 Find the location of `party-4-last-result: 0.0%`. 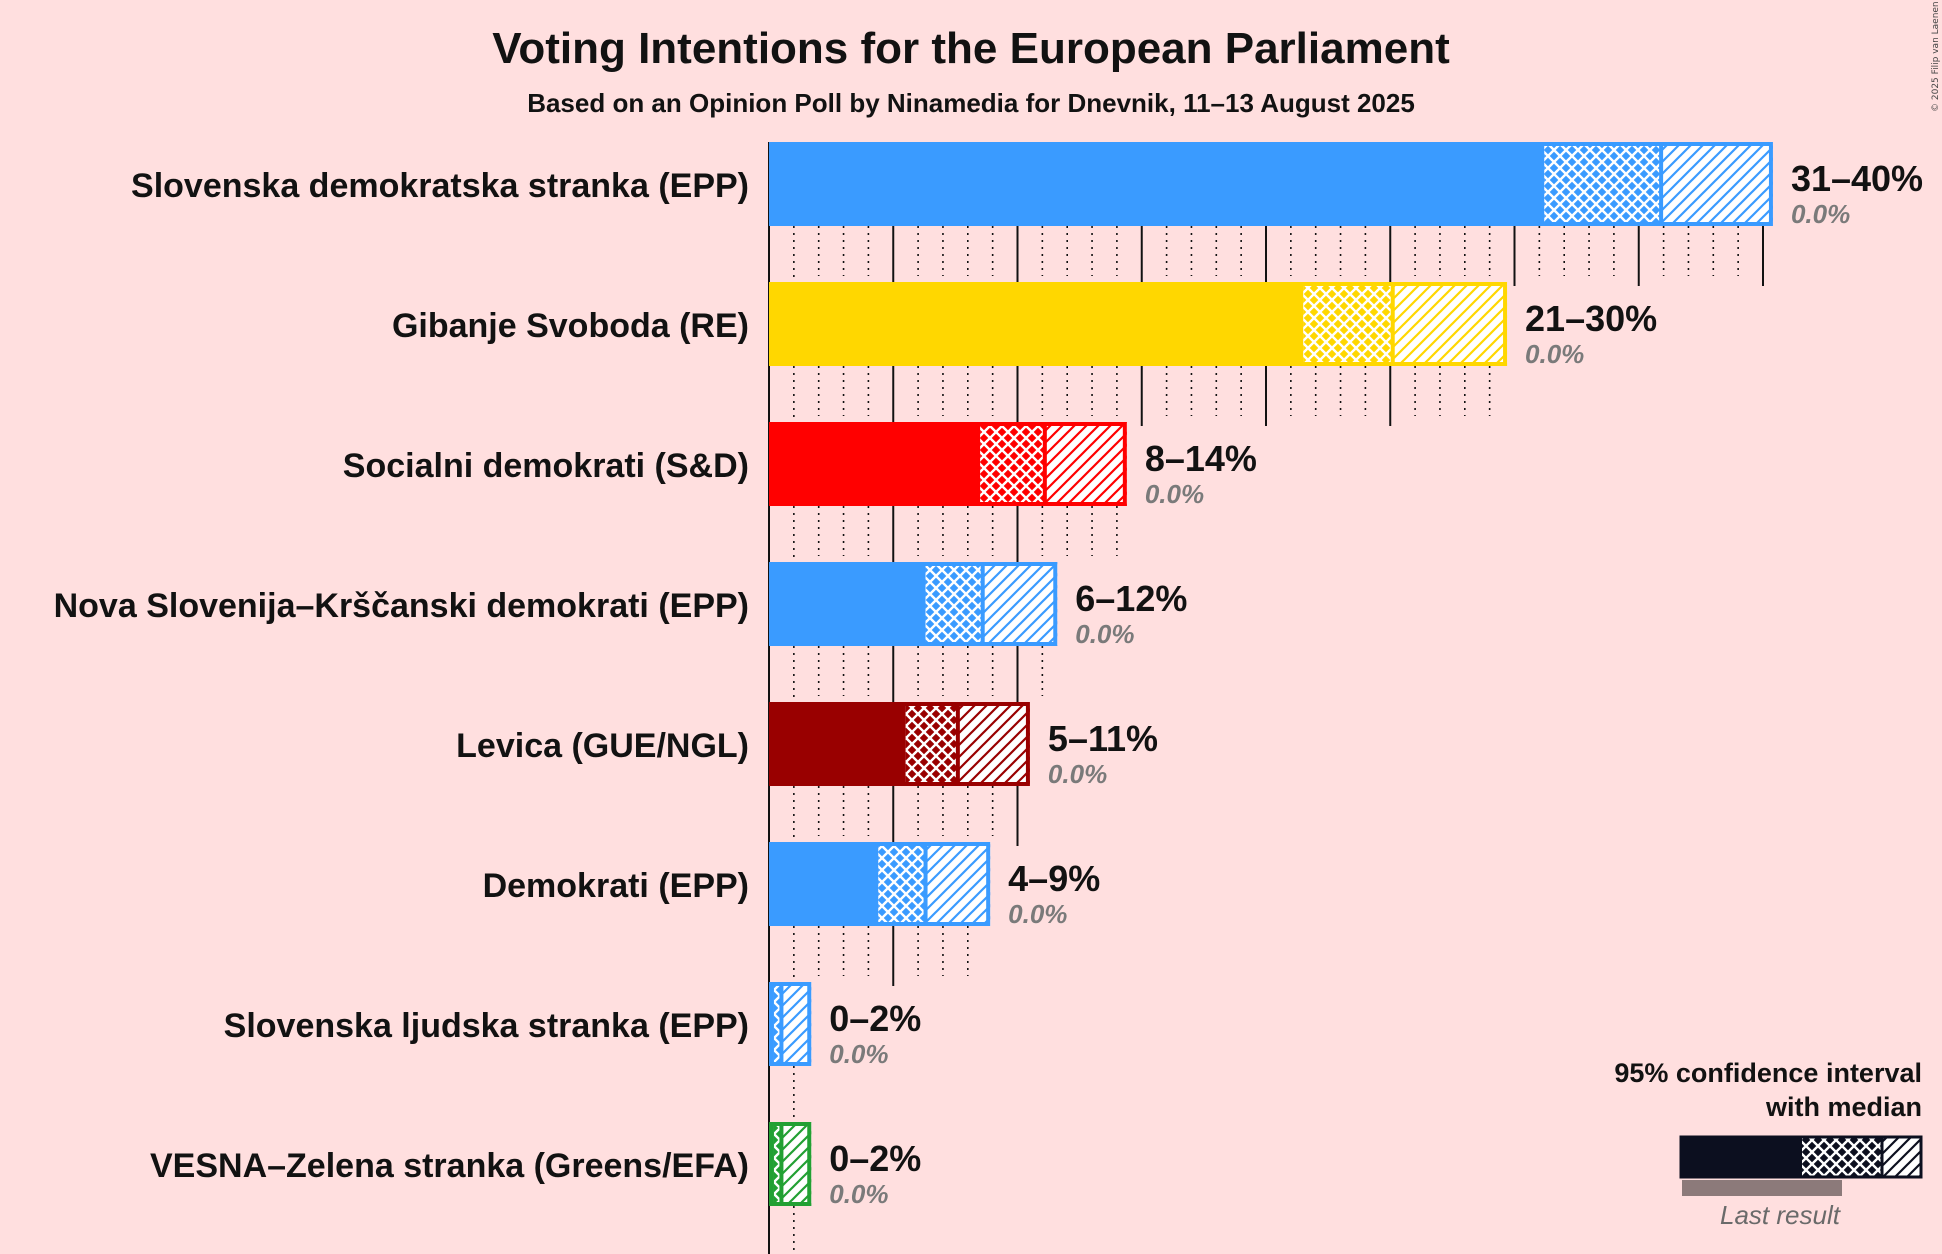

party-4-last-result: 0.0% is located at coordinates (1077, 774).